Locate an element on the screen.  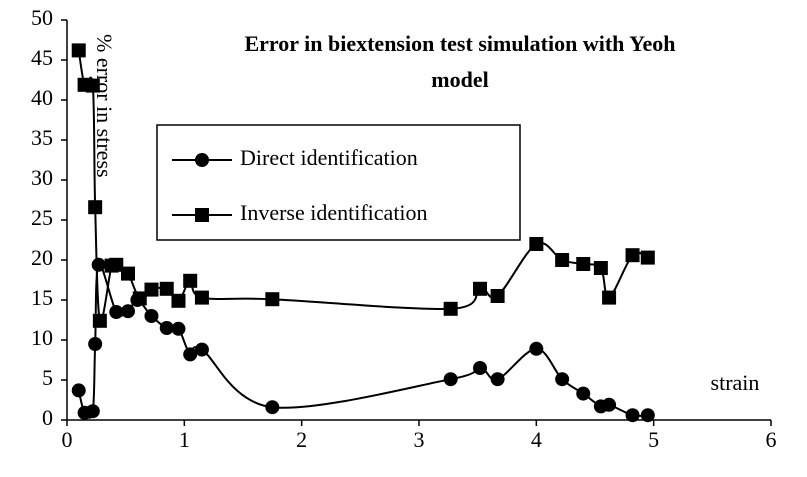
legend-label: Direct identification is located at coordinates (329, 157).